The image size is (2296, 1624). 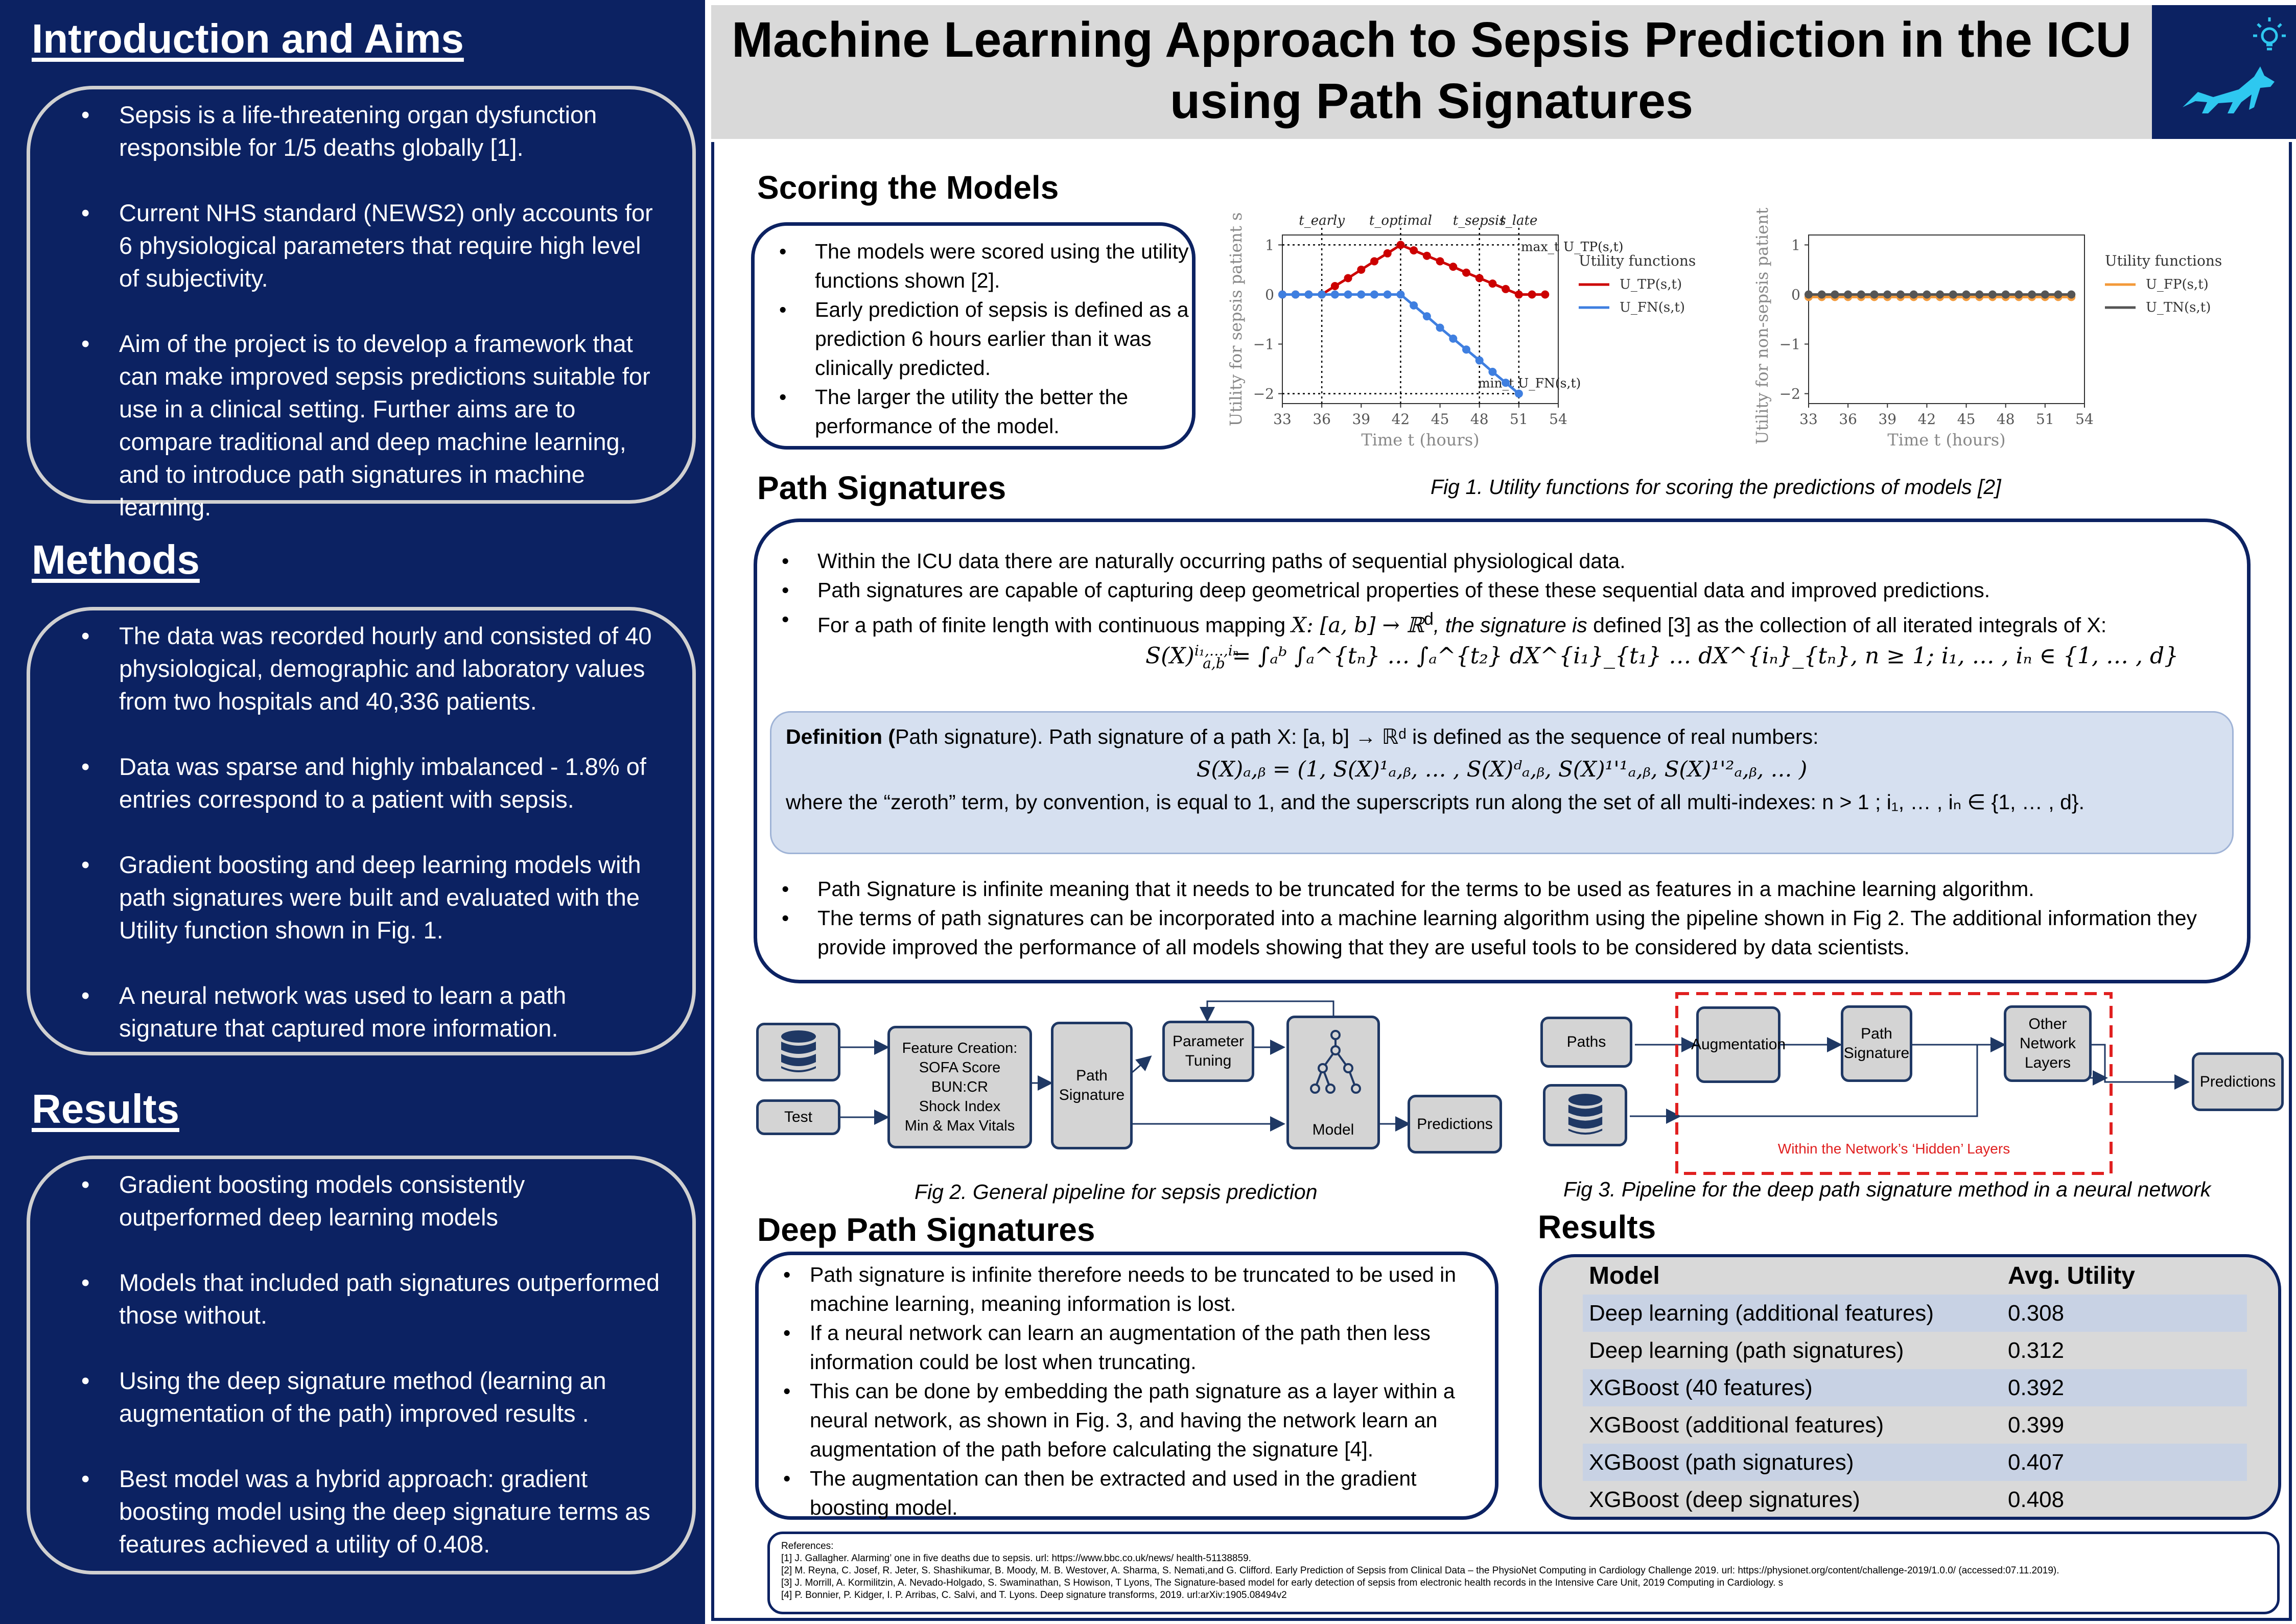 I want to click on x-axis-label: Time t (hours), so click(x=1946, y=440).